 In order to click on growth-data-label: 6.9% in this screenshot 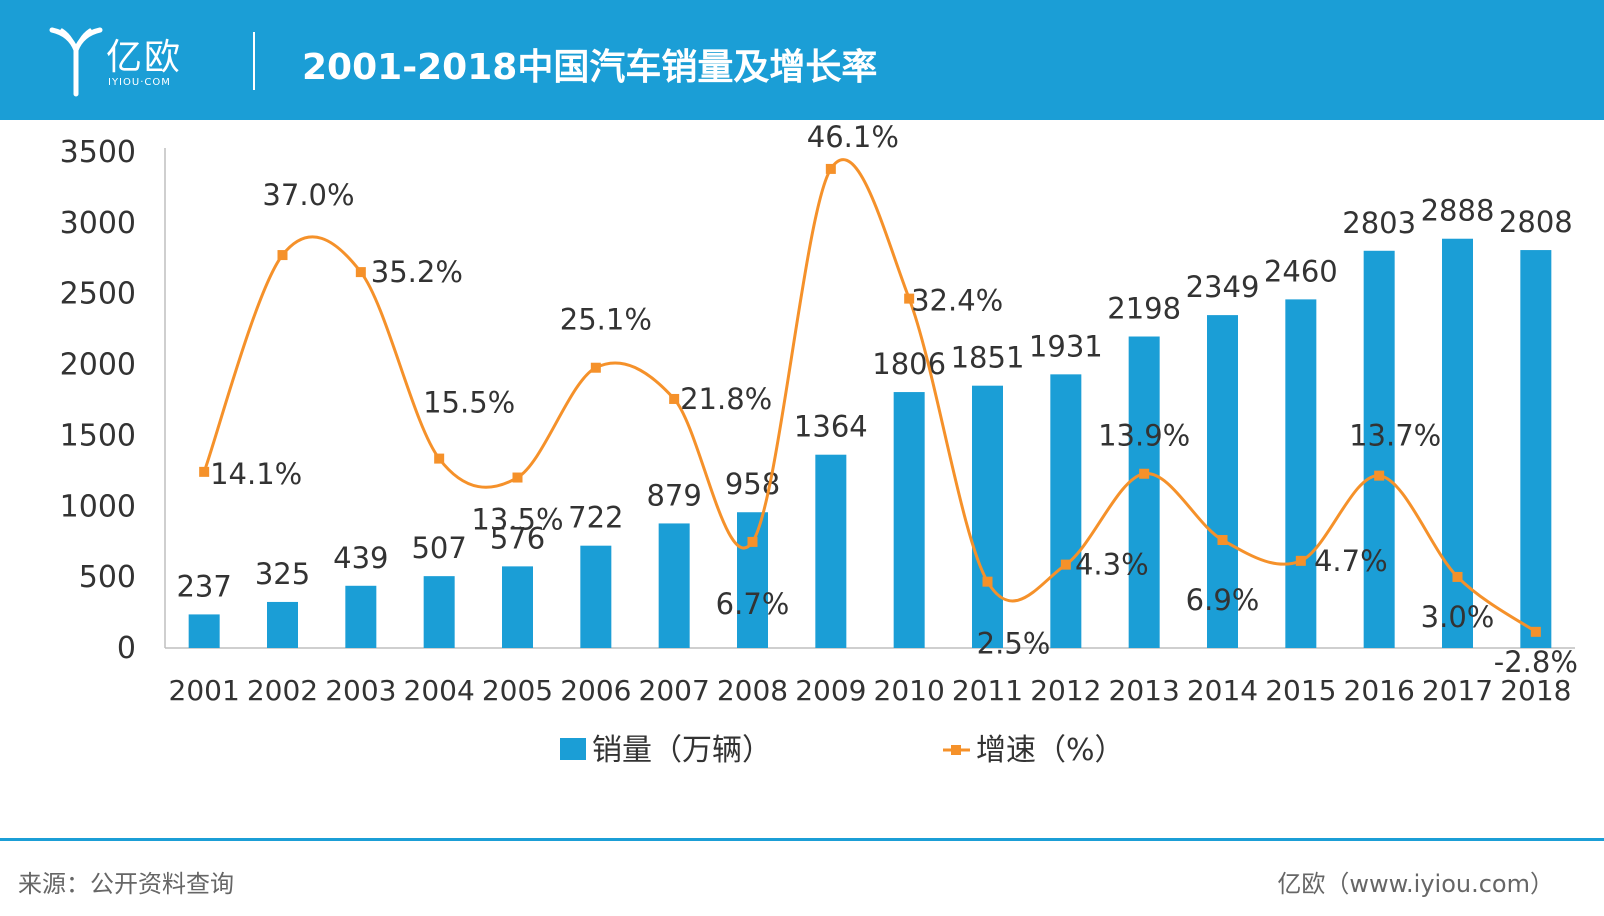, I will do `click(1223, 600)`.